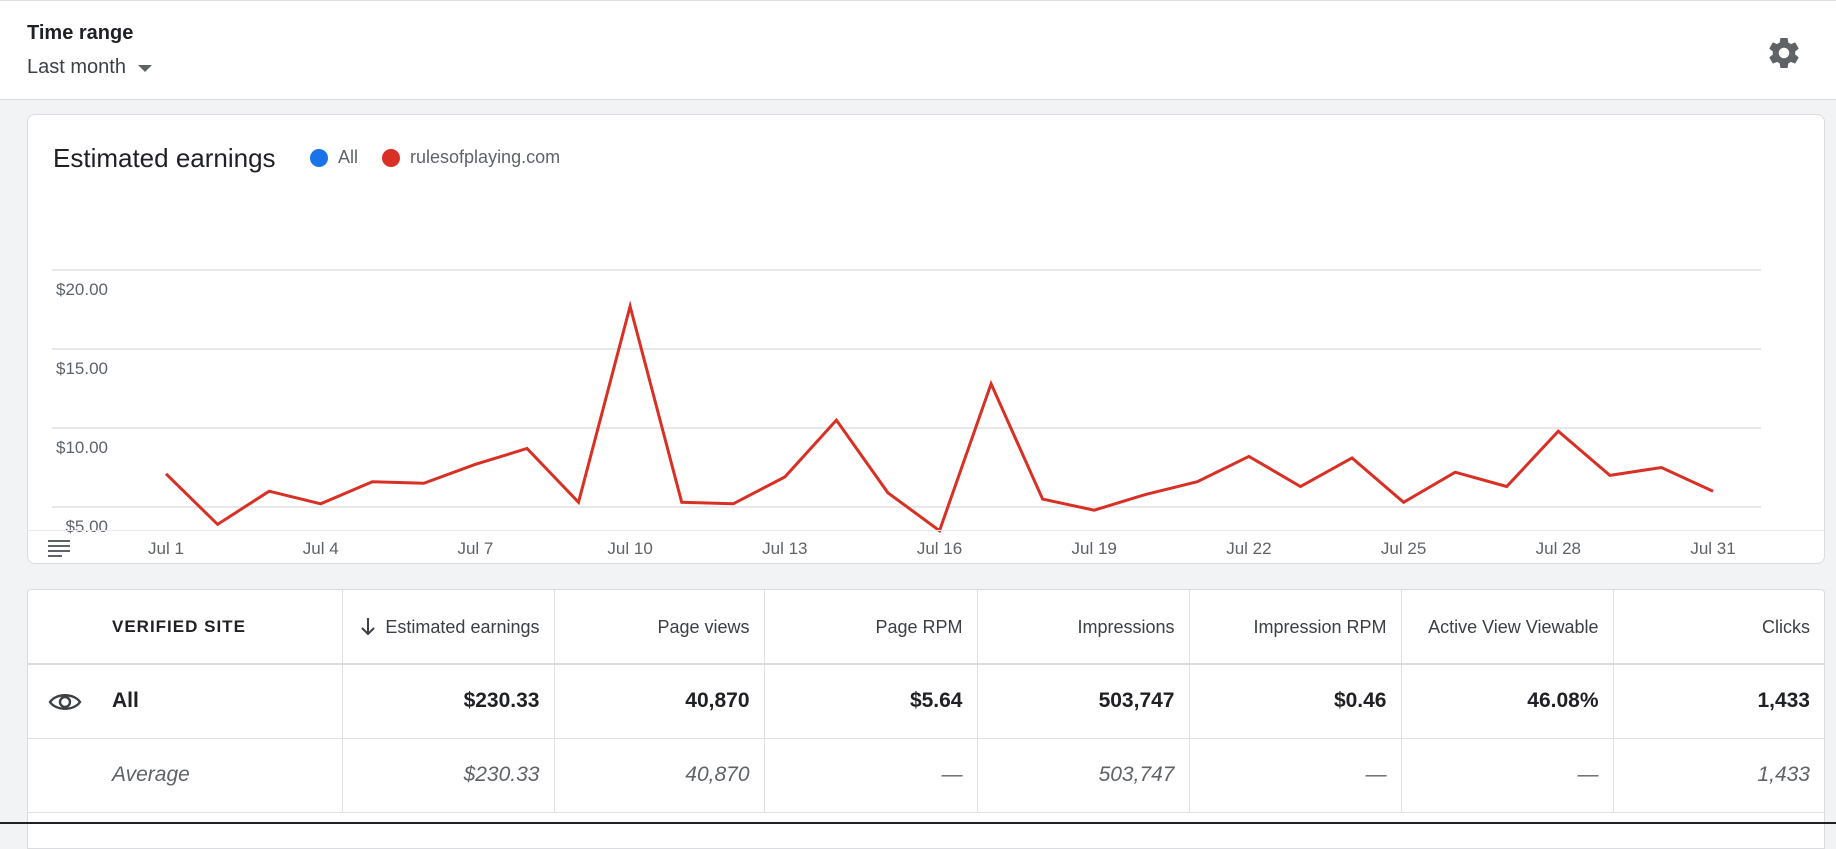  What do you see at coordinates (82, 289) in the screenshot?
I see `y-tick-label: $20.00` at bounding box center [82, 289].